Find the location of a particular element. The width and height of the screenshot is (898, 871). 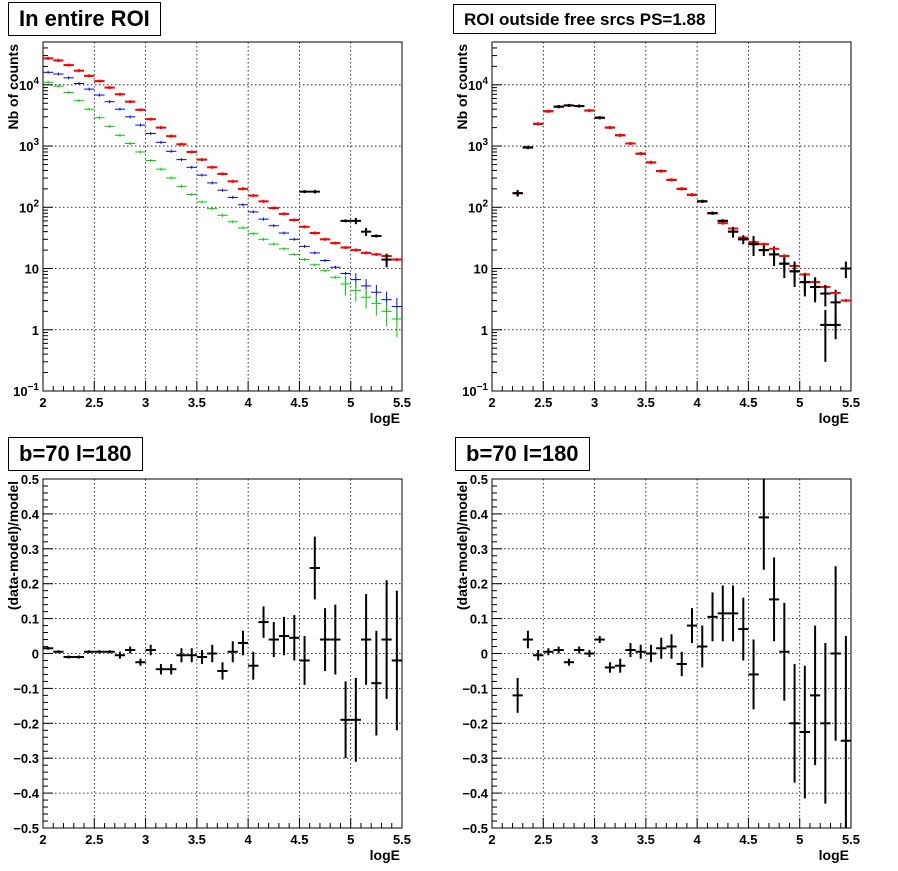

panel-2-title: ROI outside free srcs PS=1.88 is located at coordinates (585, 19).